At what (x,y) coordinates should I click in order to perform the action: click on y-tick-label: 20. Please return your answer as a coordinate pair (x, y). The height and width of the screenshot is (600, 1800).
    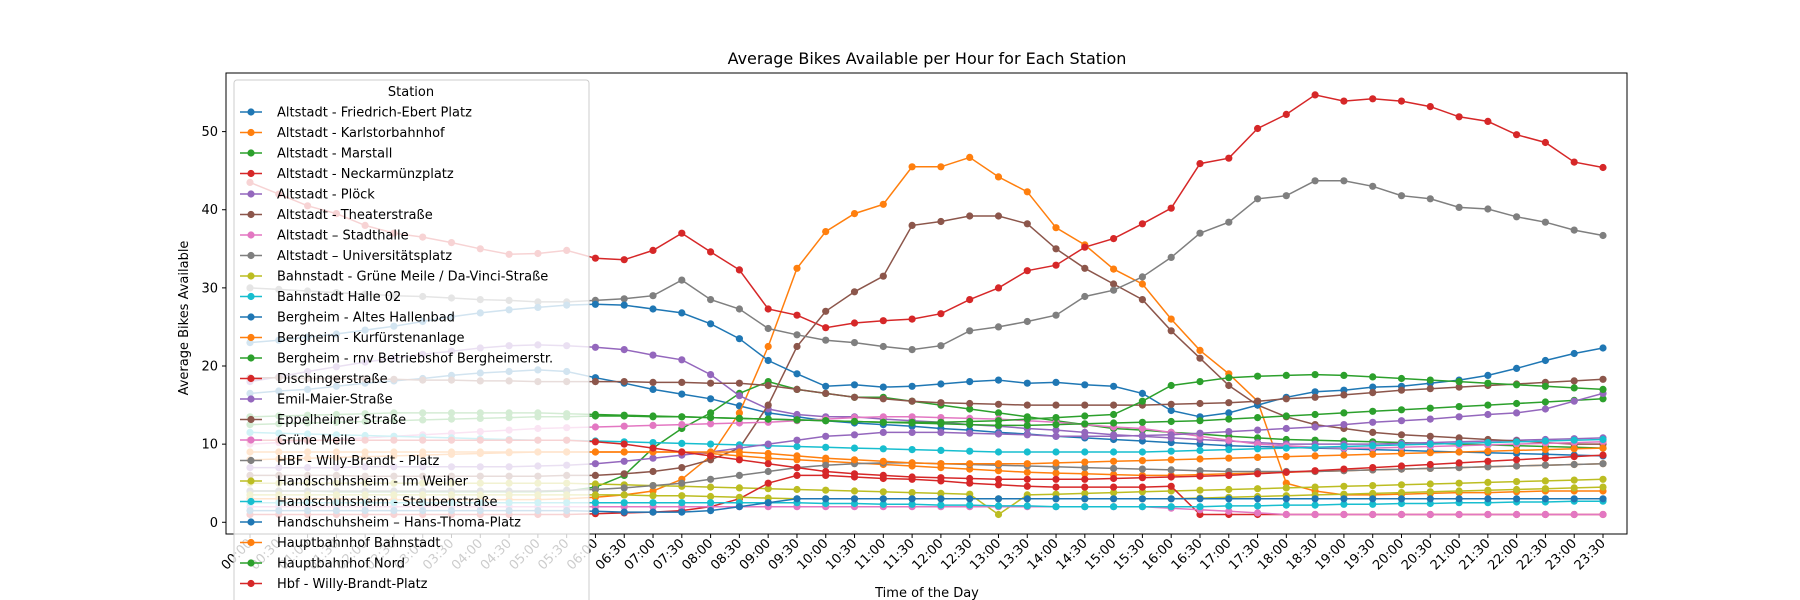
    Looking at the image, I should click on (209, 367).